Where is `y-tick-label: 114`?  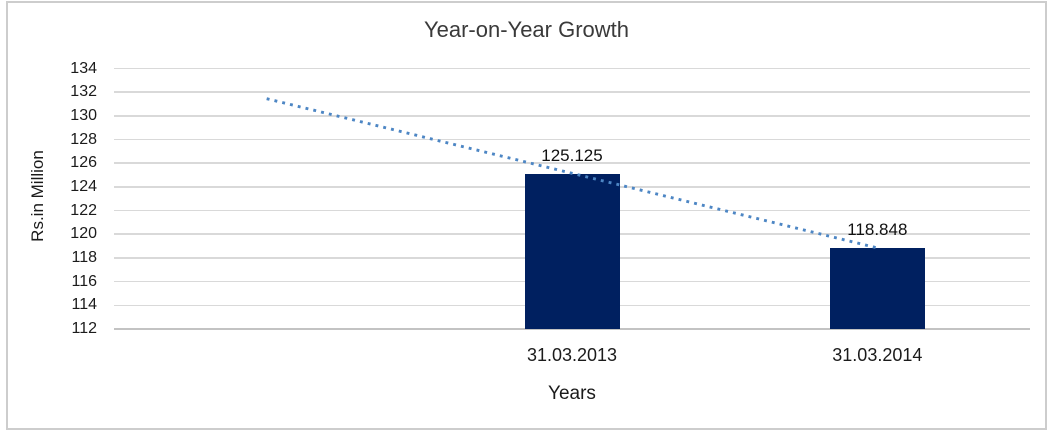 y-tick-label: 114 is located at coordinates (84, 305).